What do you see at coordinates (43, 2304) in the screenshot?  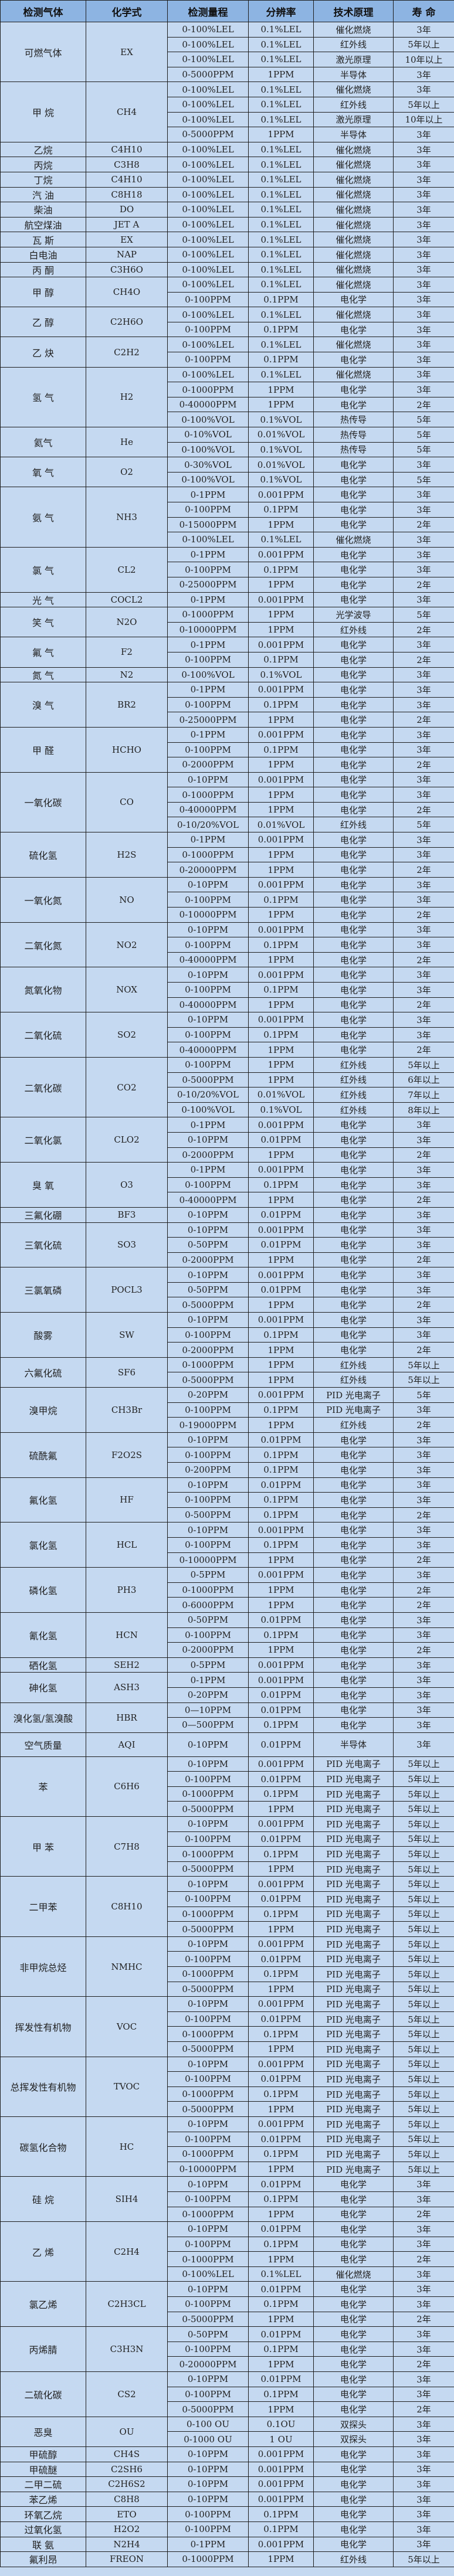 I see `gas-name-cell: 氯乙烯` at bounding box center [43, 2304].